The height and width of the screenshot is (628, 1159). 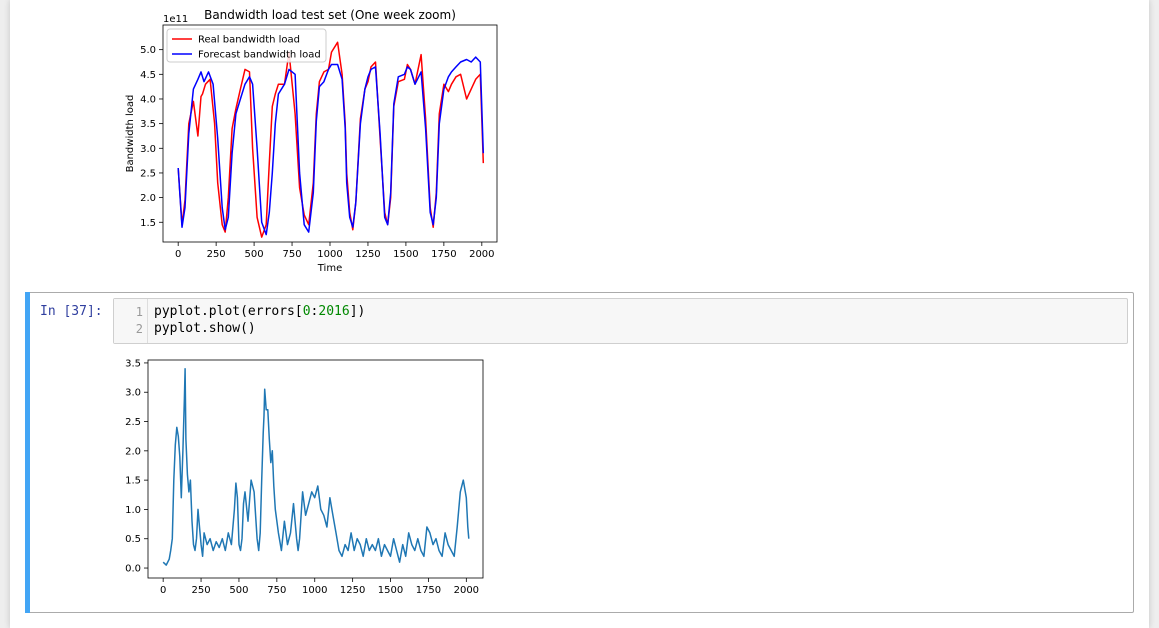 I want to click on y-tick-label: 0.0, so click(x=133, y=569).